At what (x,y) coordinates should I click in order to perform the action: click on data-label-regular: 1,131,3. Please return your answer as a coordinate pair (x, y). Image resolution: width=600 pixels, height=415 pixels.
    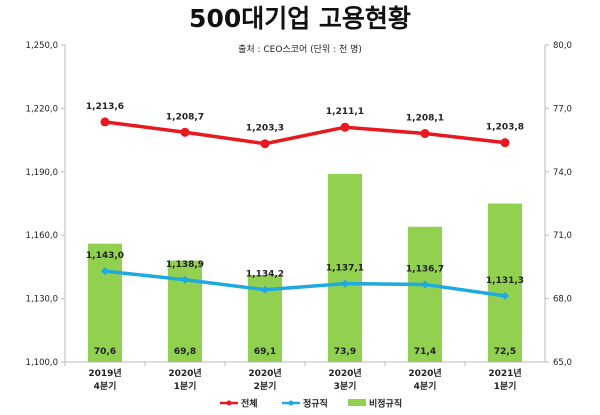
    Looking at the image, I should click on (505, 281).